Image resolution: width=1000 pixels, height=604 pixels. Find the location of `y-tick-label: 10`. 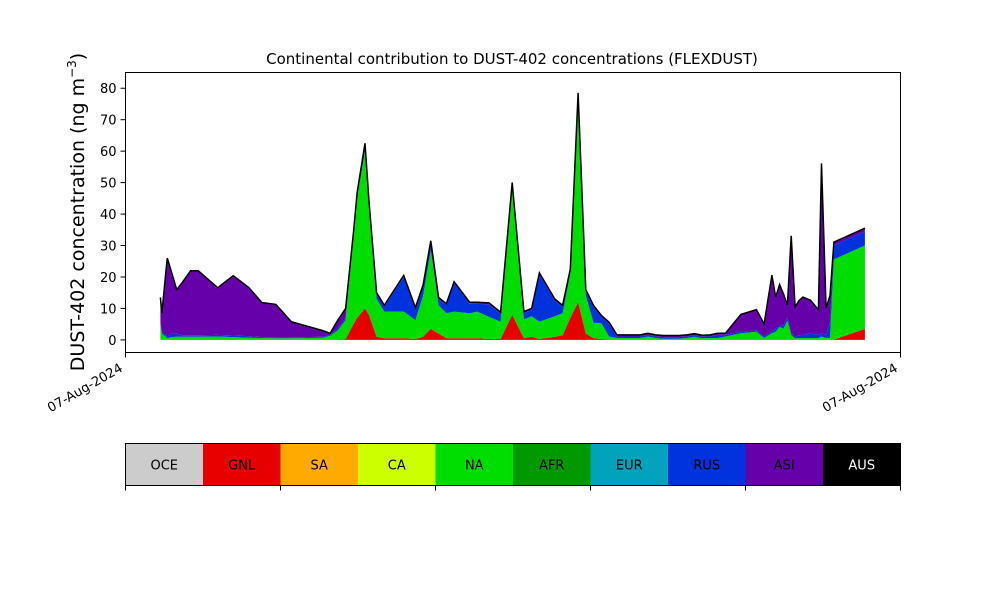

y-tick-label: 10 is located at coordinates (108, 309).